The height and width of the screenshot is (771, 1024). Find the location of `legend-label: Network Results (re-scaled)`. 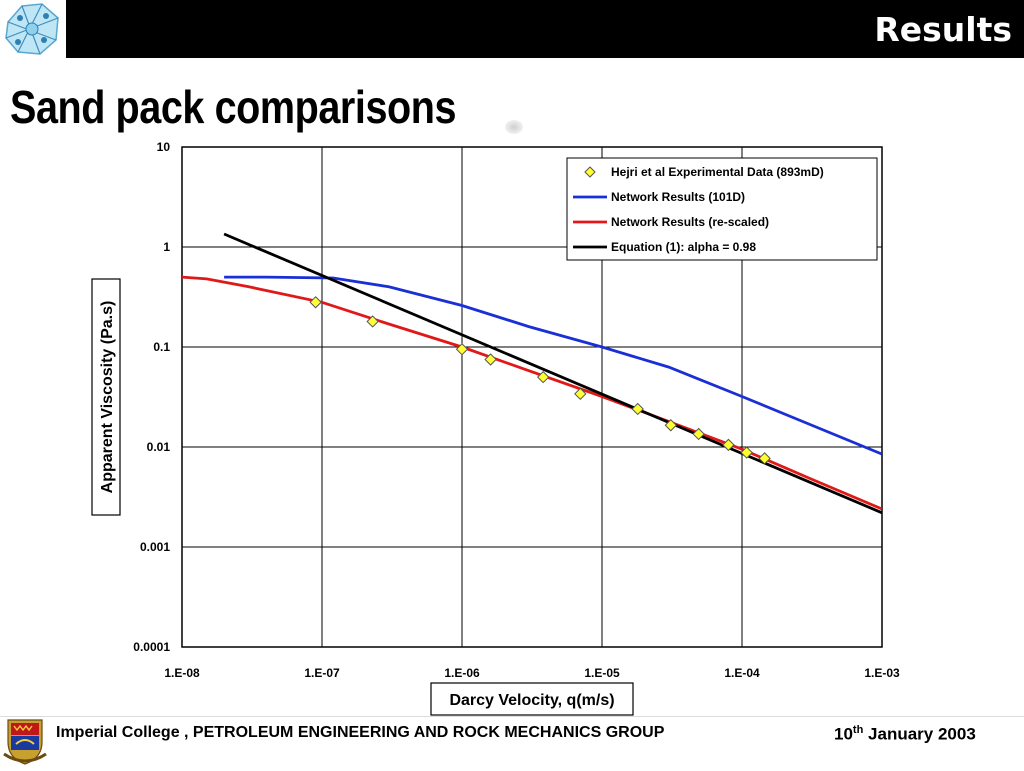

legend-label: Network Results (re-scaled) is located at coordinates (690, 222).